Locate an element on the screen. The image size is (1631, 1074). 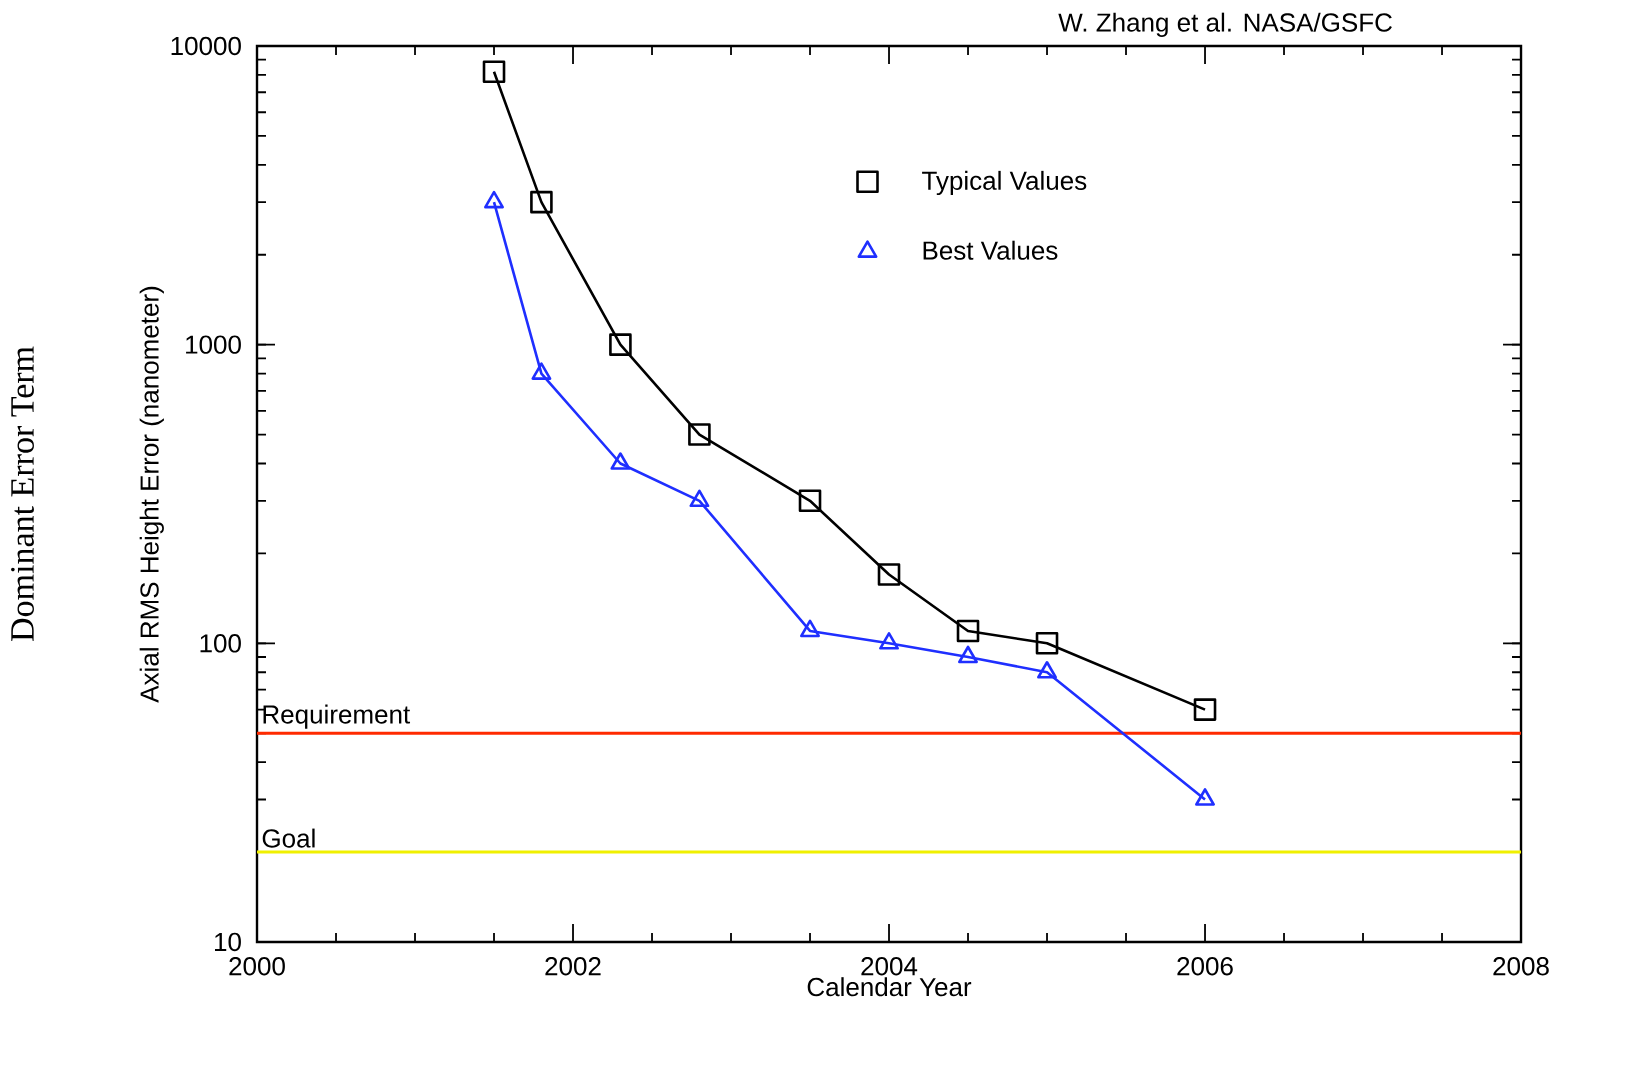
legend-label: Typical Values is located at coordinates (1004, 183).